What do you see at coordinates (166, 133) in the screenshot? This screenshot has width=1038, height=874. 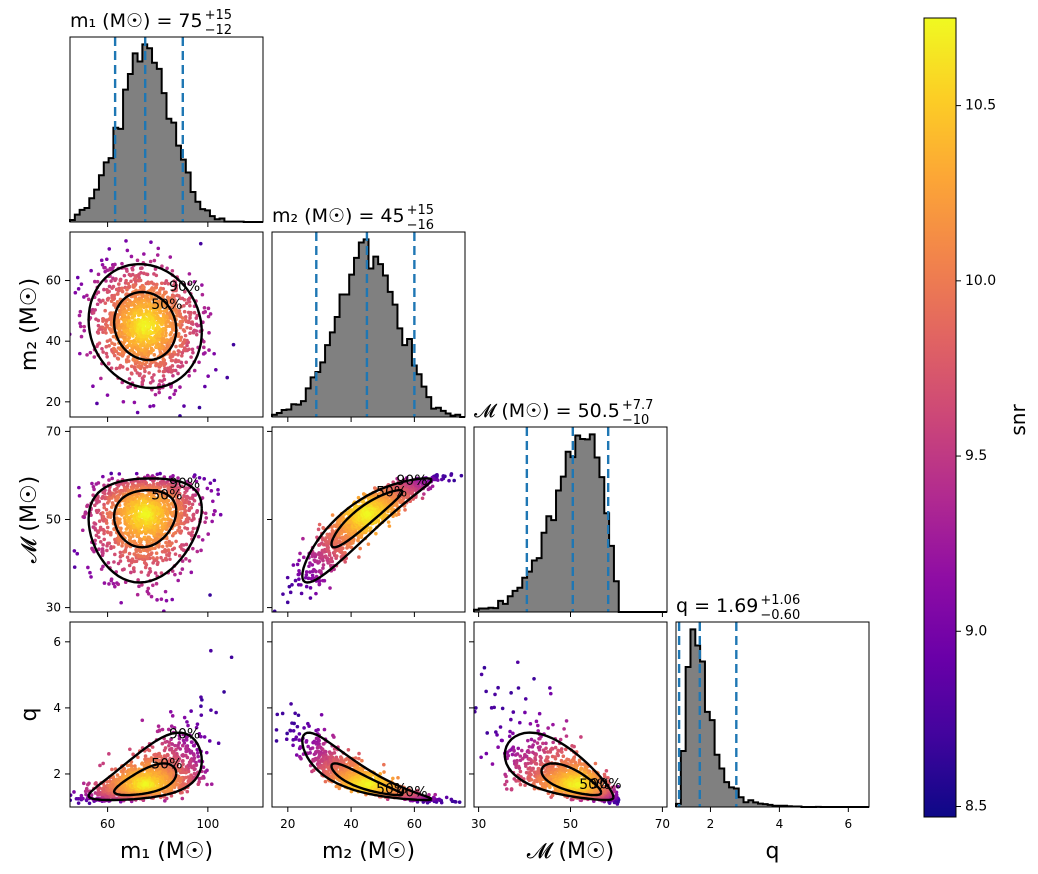 I see `histogram-m1-fill` at bounding box center [166, 133].